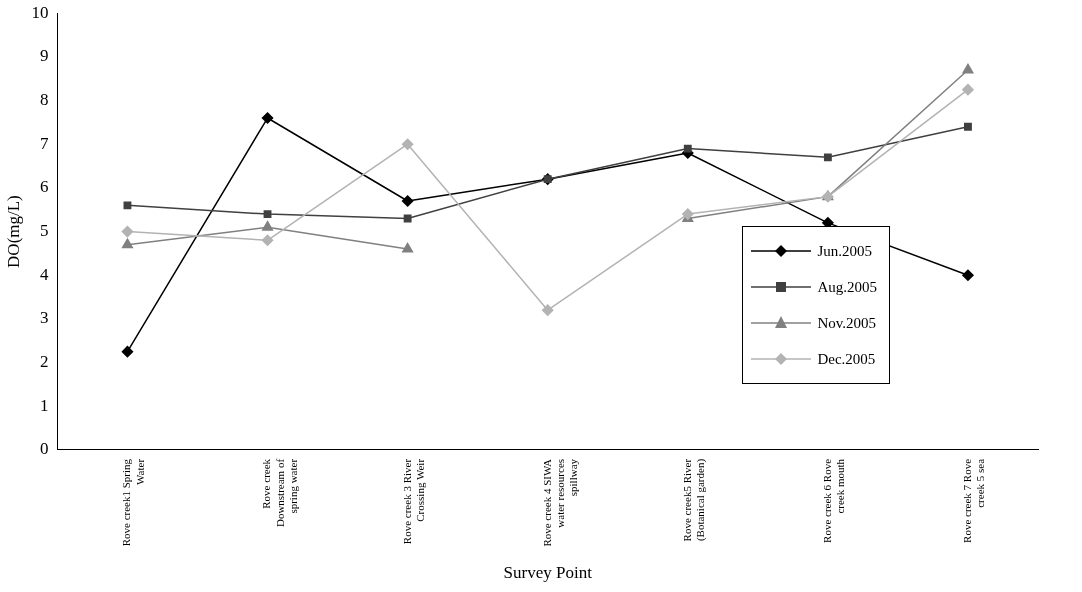 This screenshot has width=1082, height=592. Describe the element at coordinates (44, 405) in the screenshot. I see `y-tick-label: 1` at that location.